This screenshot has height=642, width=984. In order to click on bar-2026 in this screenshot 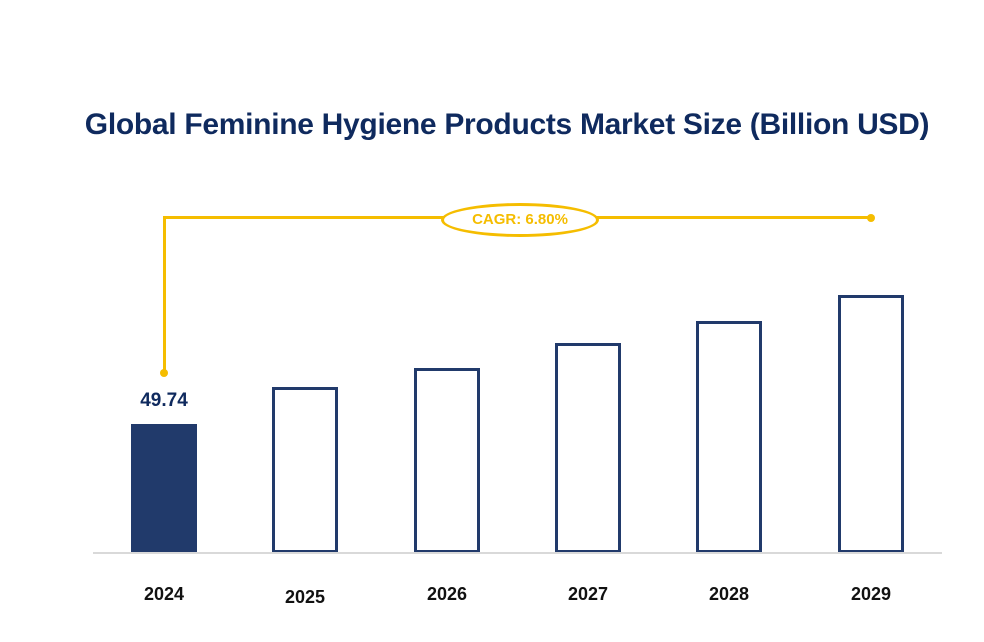, I will do `click(447, 460)`.